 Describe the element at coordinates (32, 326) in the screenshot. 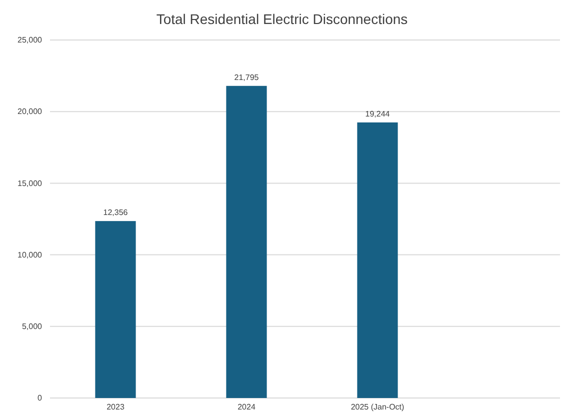

I see `y-tick-label: 5,000` at that location.